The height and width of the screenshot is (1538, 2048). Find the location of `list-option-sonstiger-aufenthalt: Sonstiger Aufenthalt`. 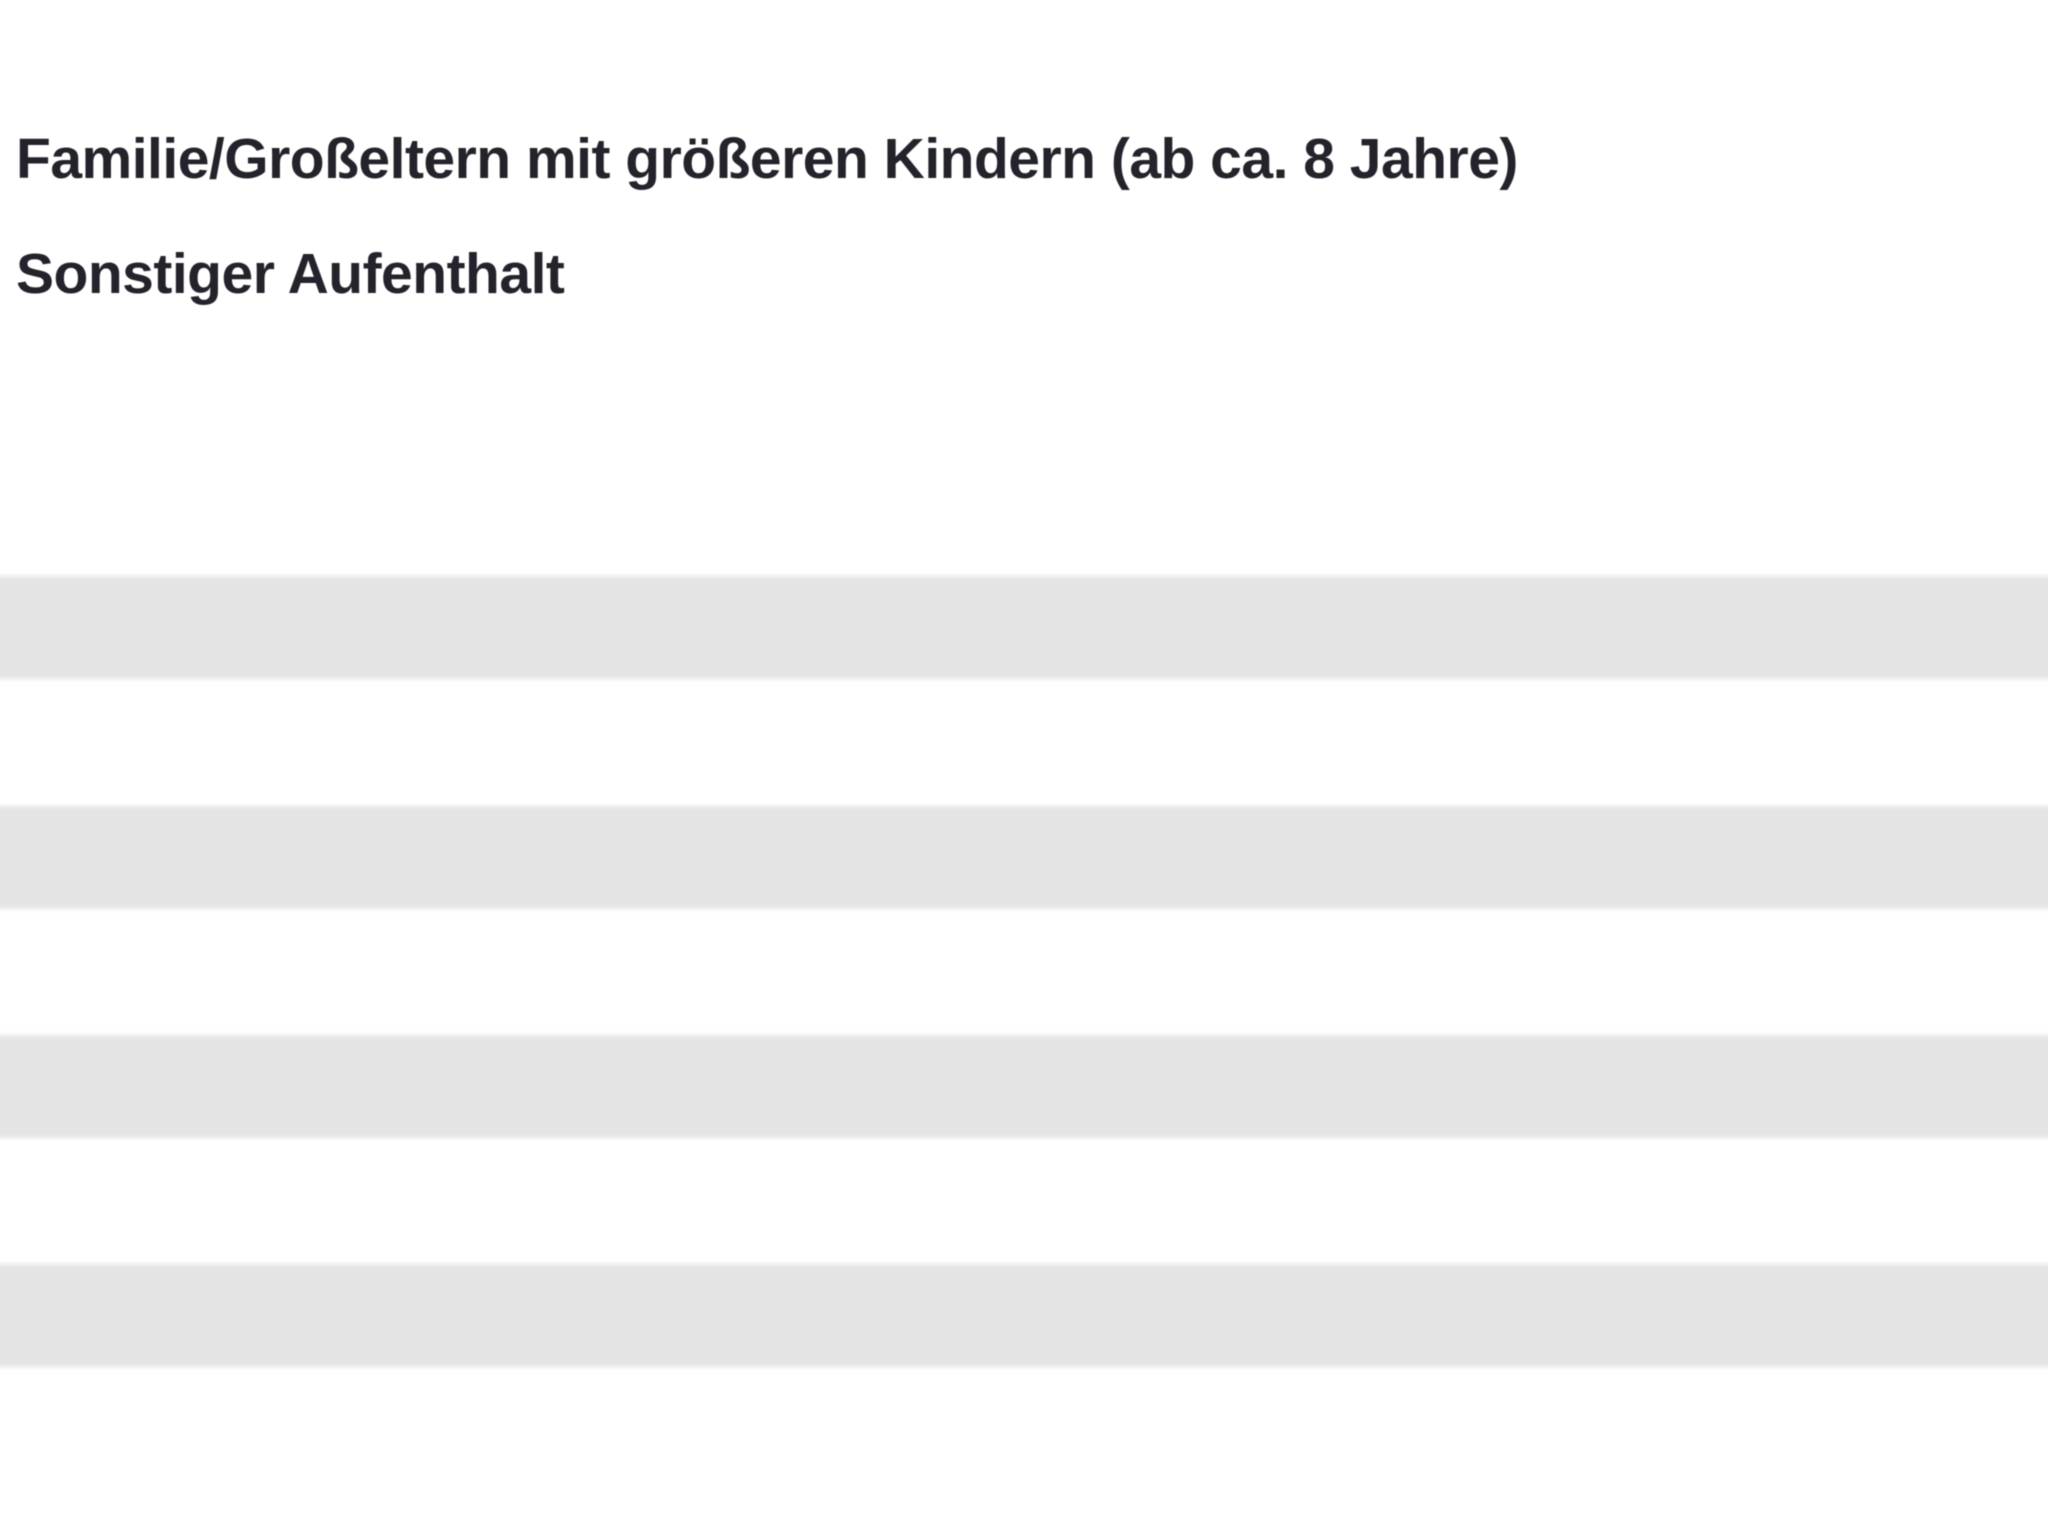

list-option-sonstiger-aufenthalt: Sonstiger Aufenthalt is located at coordinates (290, 274).